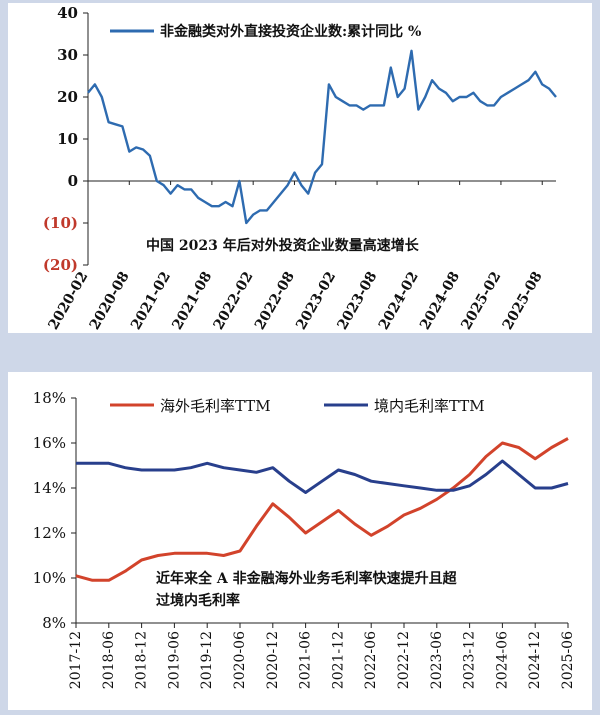  What do you see at coordinates (207, 660) in the screenshot?
I see `x-tick-label: 2019-12` at bounding box center [207, 660].